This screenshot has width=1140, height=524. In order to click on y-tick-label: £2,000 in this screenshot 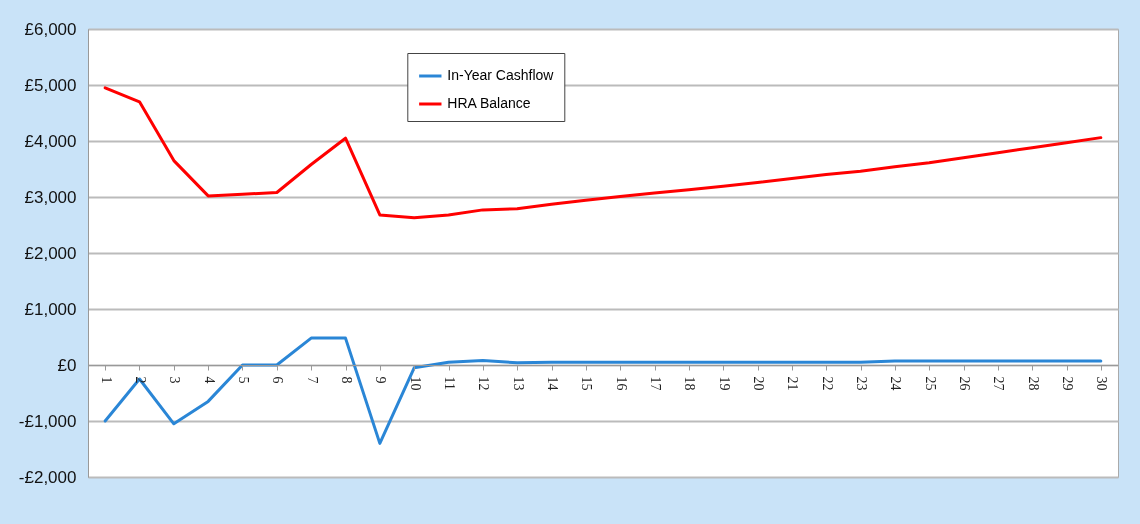, I will do `click(50, 253)`.